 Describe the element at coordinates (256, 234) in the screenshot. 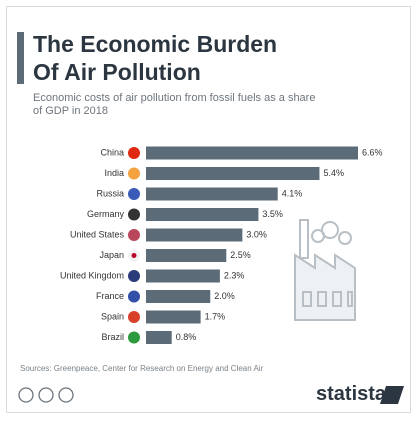

I see `value-label: 3.0%` at that location.